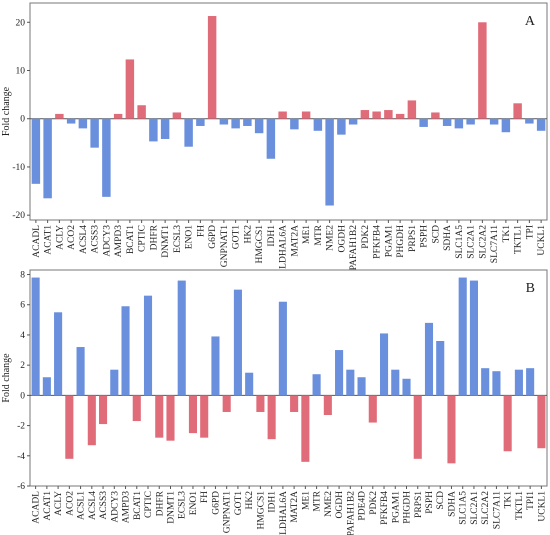  What do you see at coordinates (21, 487) in the screenshot?
I see `y-tick-label: -6` at bounding box center [21, 487].